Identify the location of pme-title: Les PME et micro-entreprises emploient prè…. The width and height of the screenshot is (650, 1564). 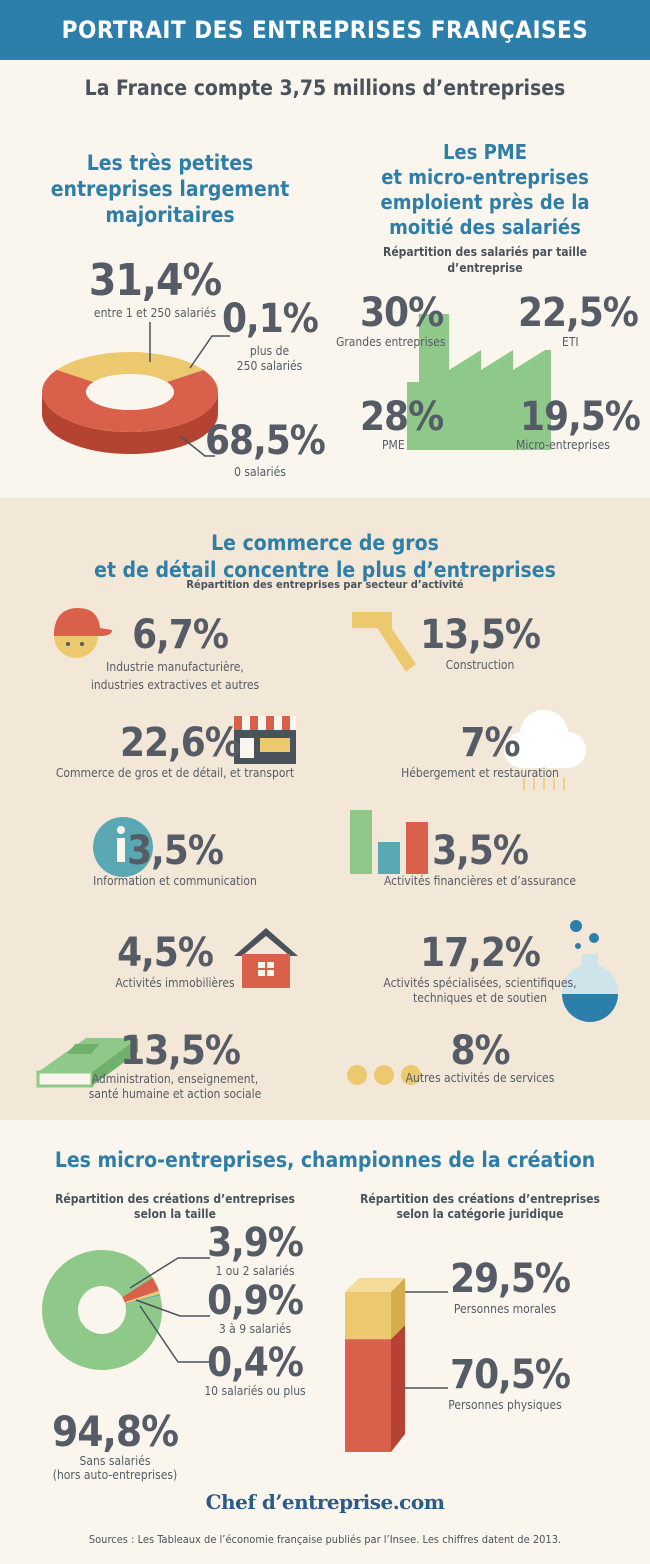
(485, 189).